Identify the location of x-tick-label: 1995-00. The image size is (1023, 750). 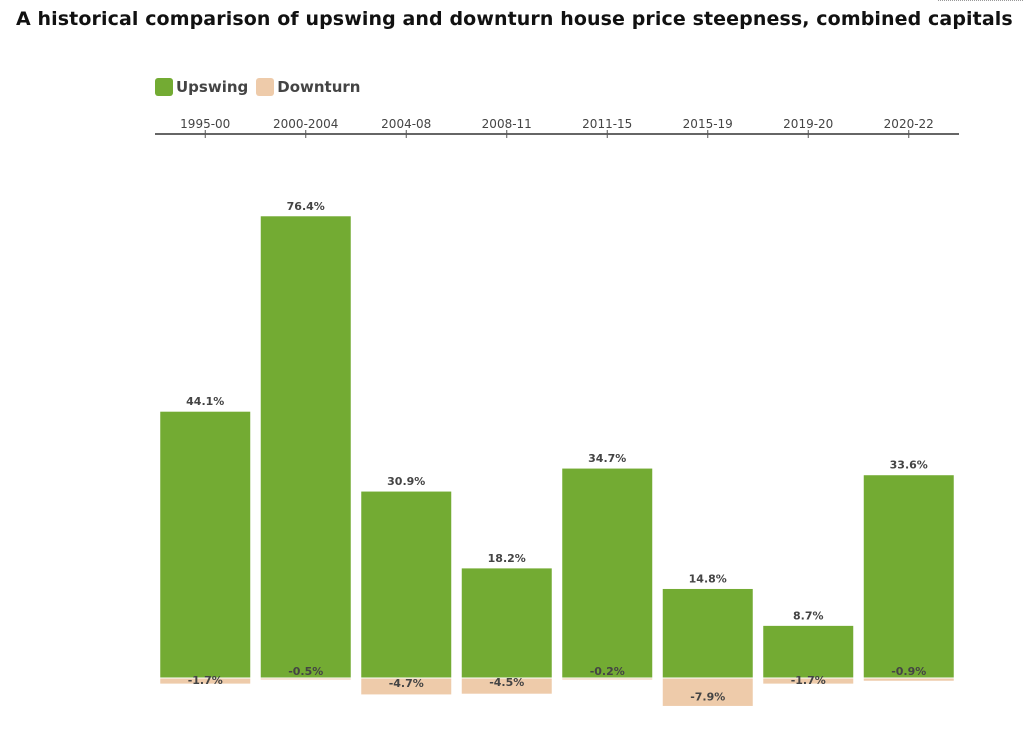
(205, 124).